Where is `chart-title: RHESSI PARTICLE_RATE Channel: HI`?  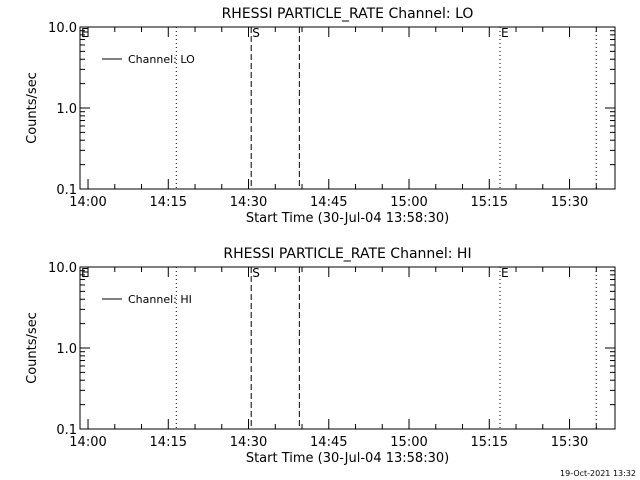
chart-title: RHESSI PARTICLE_RATE Channel: HI is located at coordinates (347, 254).